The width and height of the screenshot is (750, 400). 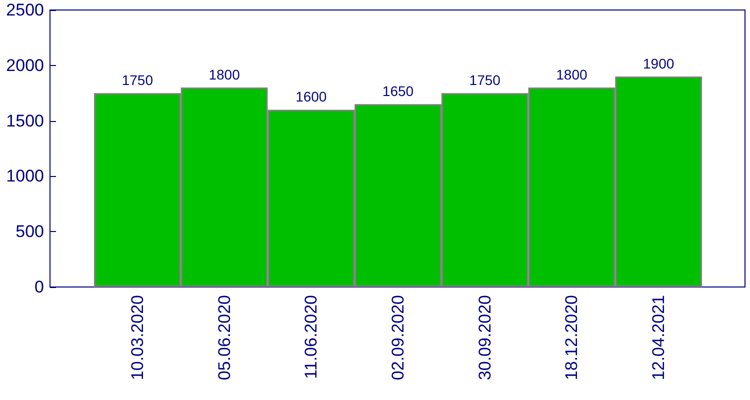 What do you see at coordinates (398, 337) in the screenshot?
I see `x-tick-label: 02.09.2020` at bounding box center [398, 337].